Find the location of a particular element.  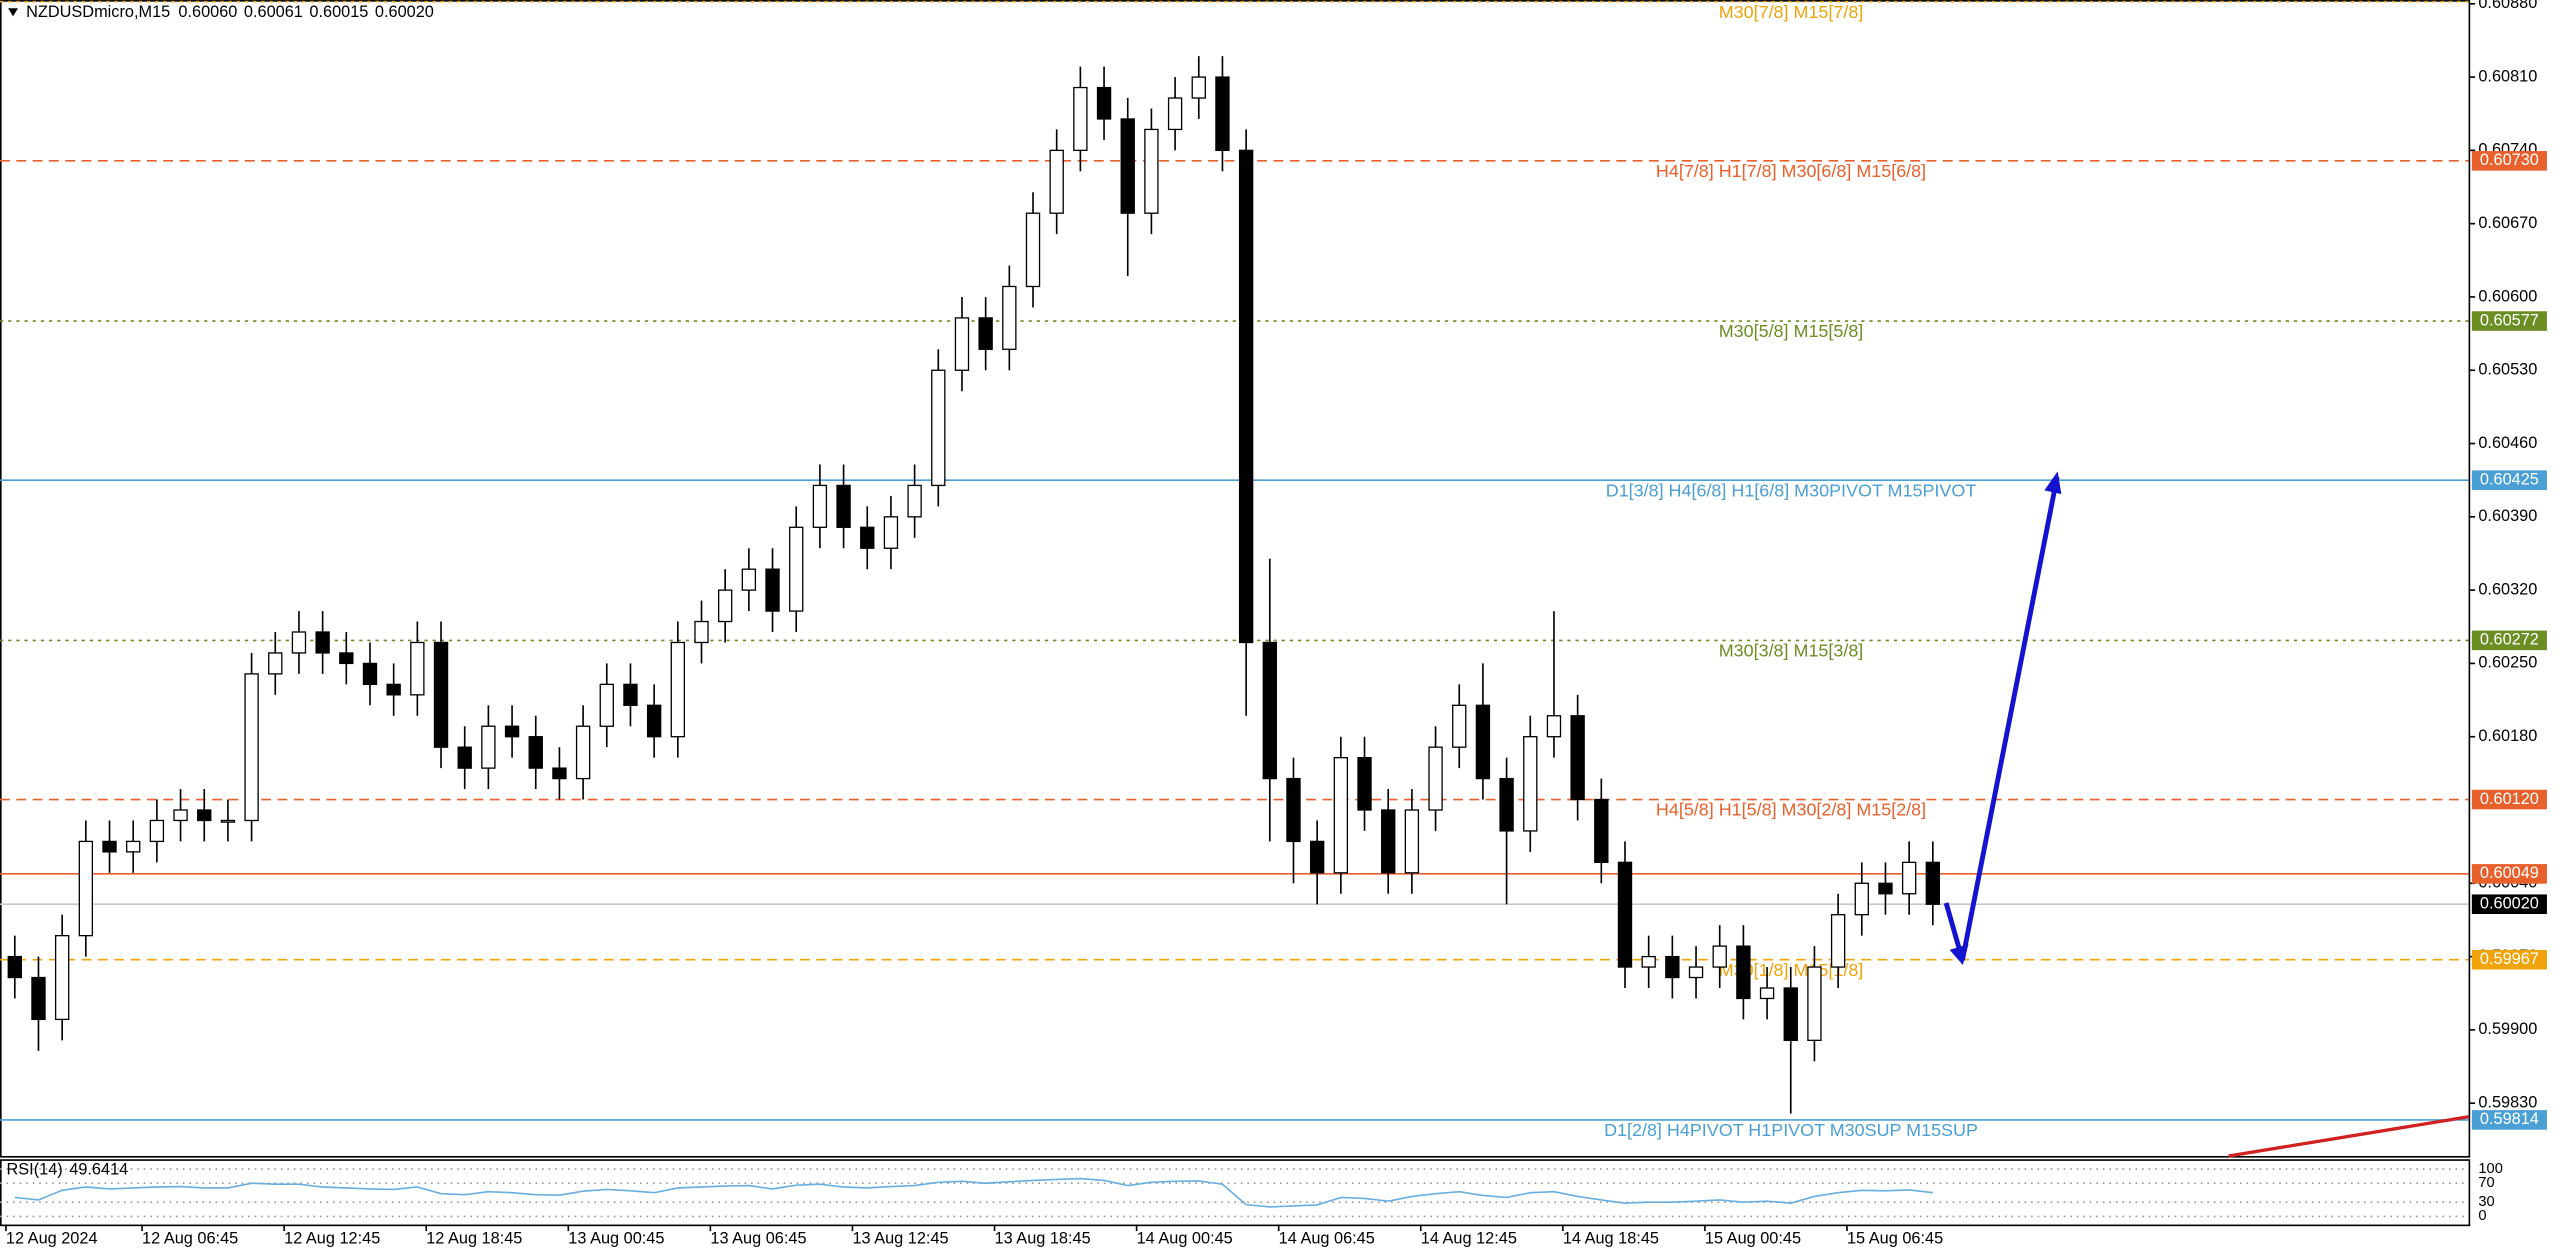

y-tick-label: 0.60180 is located at coordinates (2507, 736).